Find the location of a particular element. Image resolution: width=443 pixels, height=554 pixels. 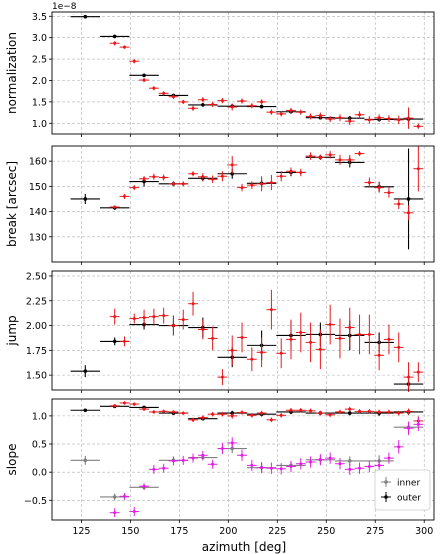

y-axis-label: slope is located at coordinates (12, 460).